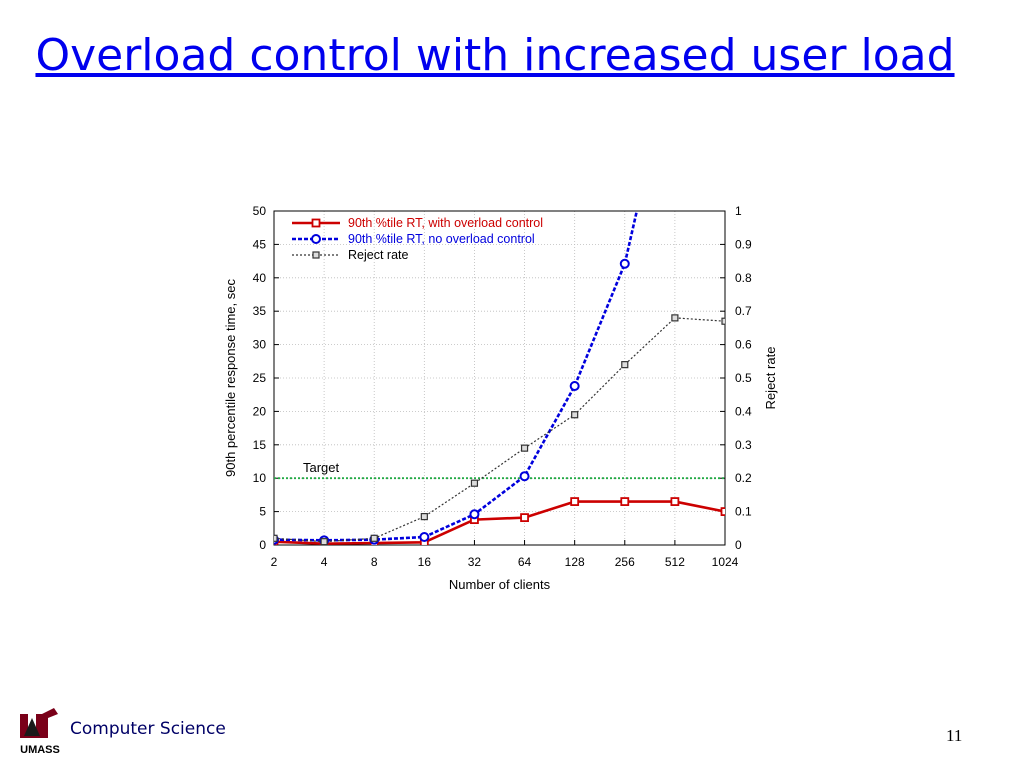 The width and height of the screenshot is (1024, 768). I want to click on x-tick-label: 16, so click(425, 562).